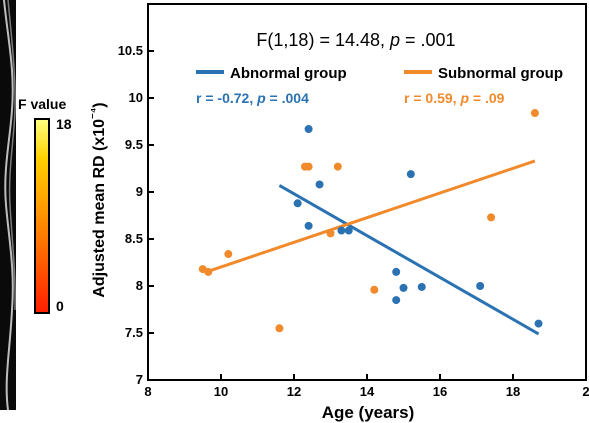  What do you see at coordinates (513, 391) in the screenshot?
I see `x-tick-label: 18` at bounding box center [513, 391].